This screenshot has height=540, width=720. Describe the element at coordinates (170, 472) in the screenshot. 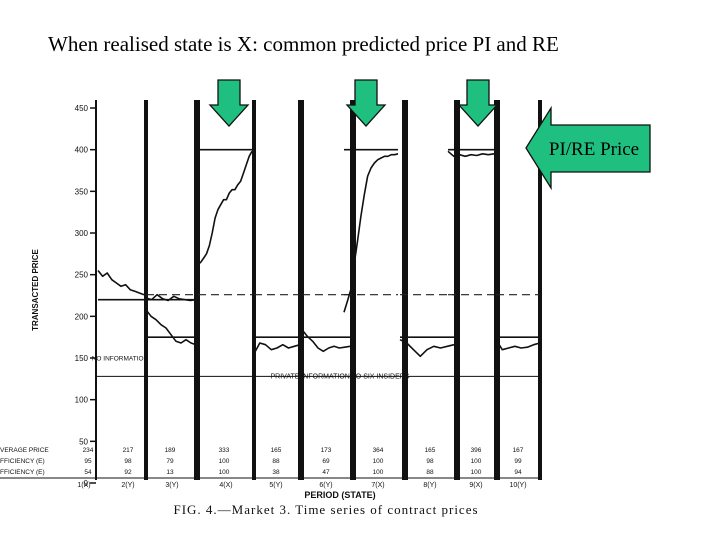

I see `table-cell: 13` at that location.